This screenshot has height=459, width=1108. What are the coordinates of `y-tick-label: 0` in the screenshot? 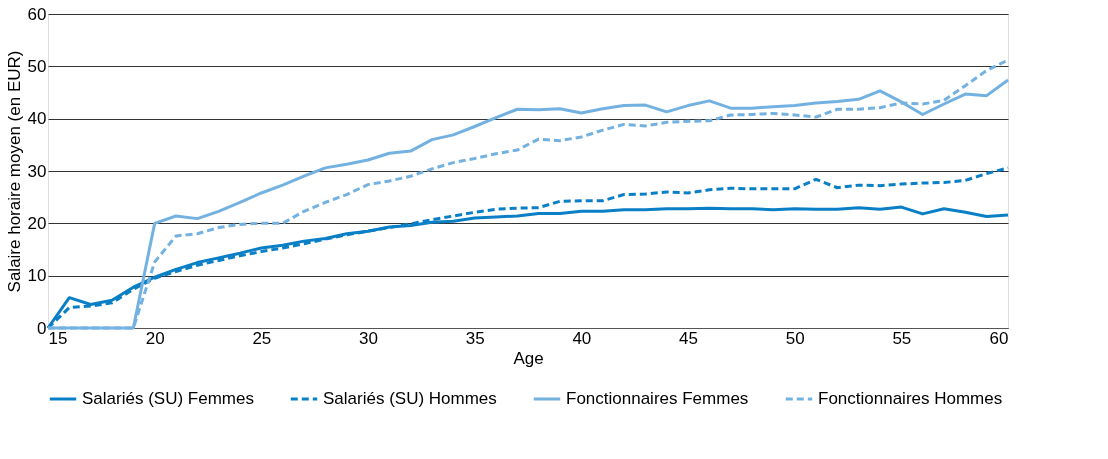 It's located at (42, 328).